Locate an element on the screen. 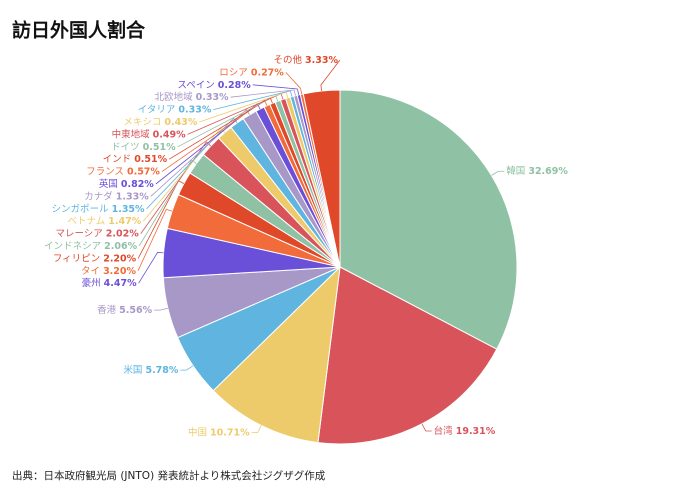 This screenshot has height=498, width=680. slice-label: 韓国 32.69% is located at coordinates (537, 171).